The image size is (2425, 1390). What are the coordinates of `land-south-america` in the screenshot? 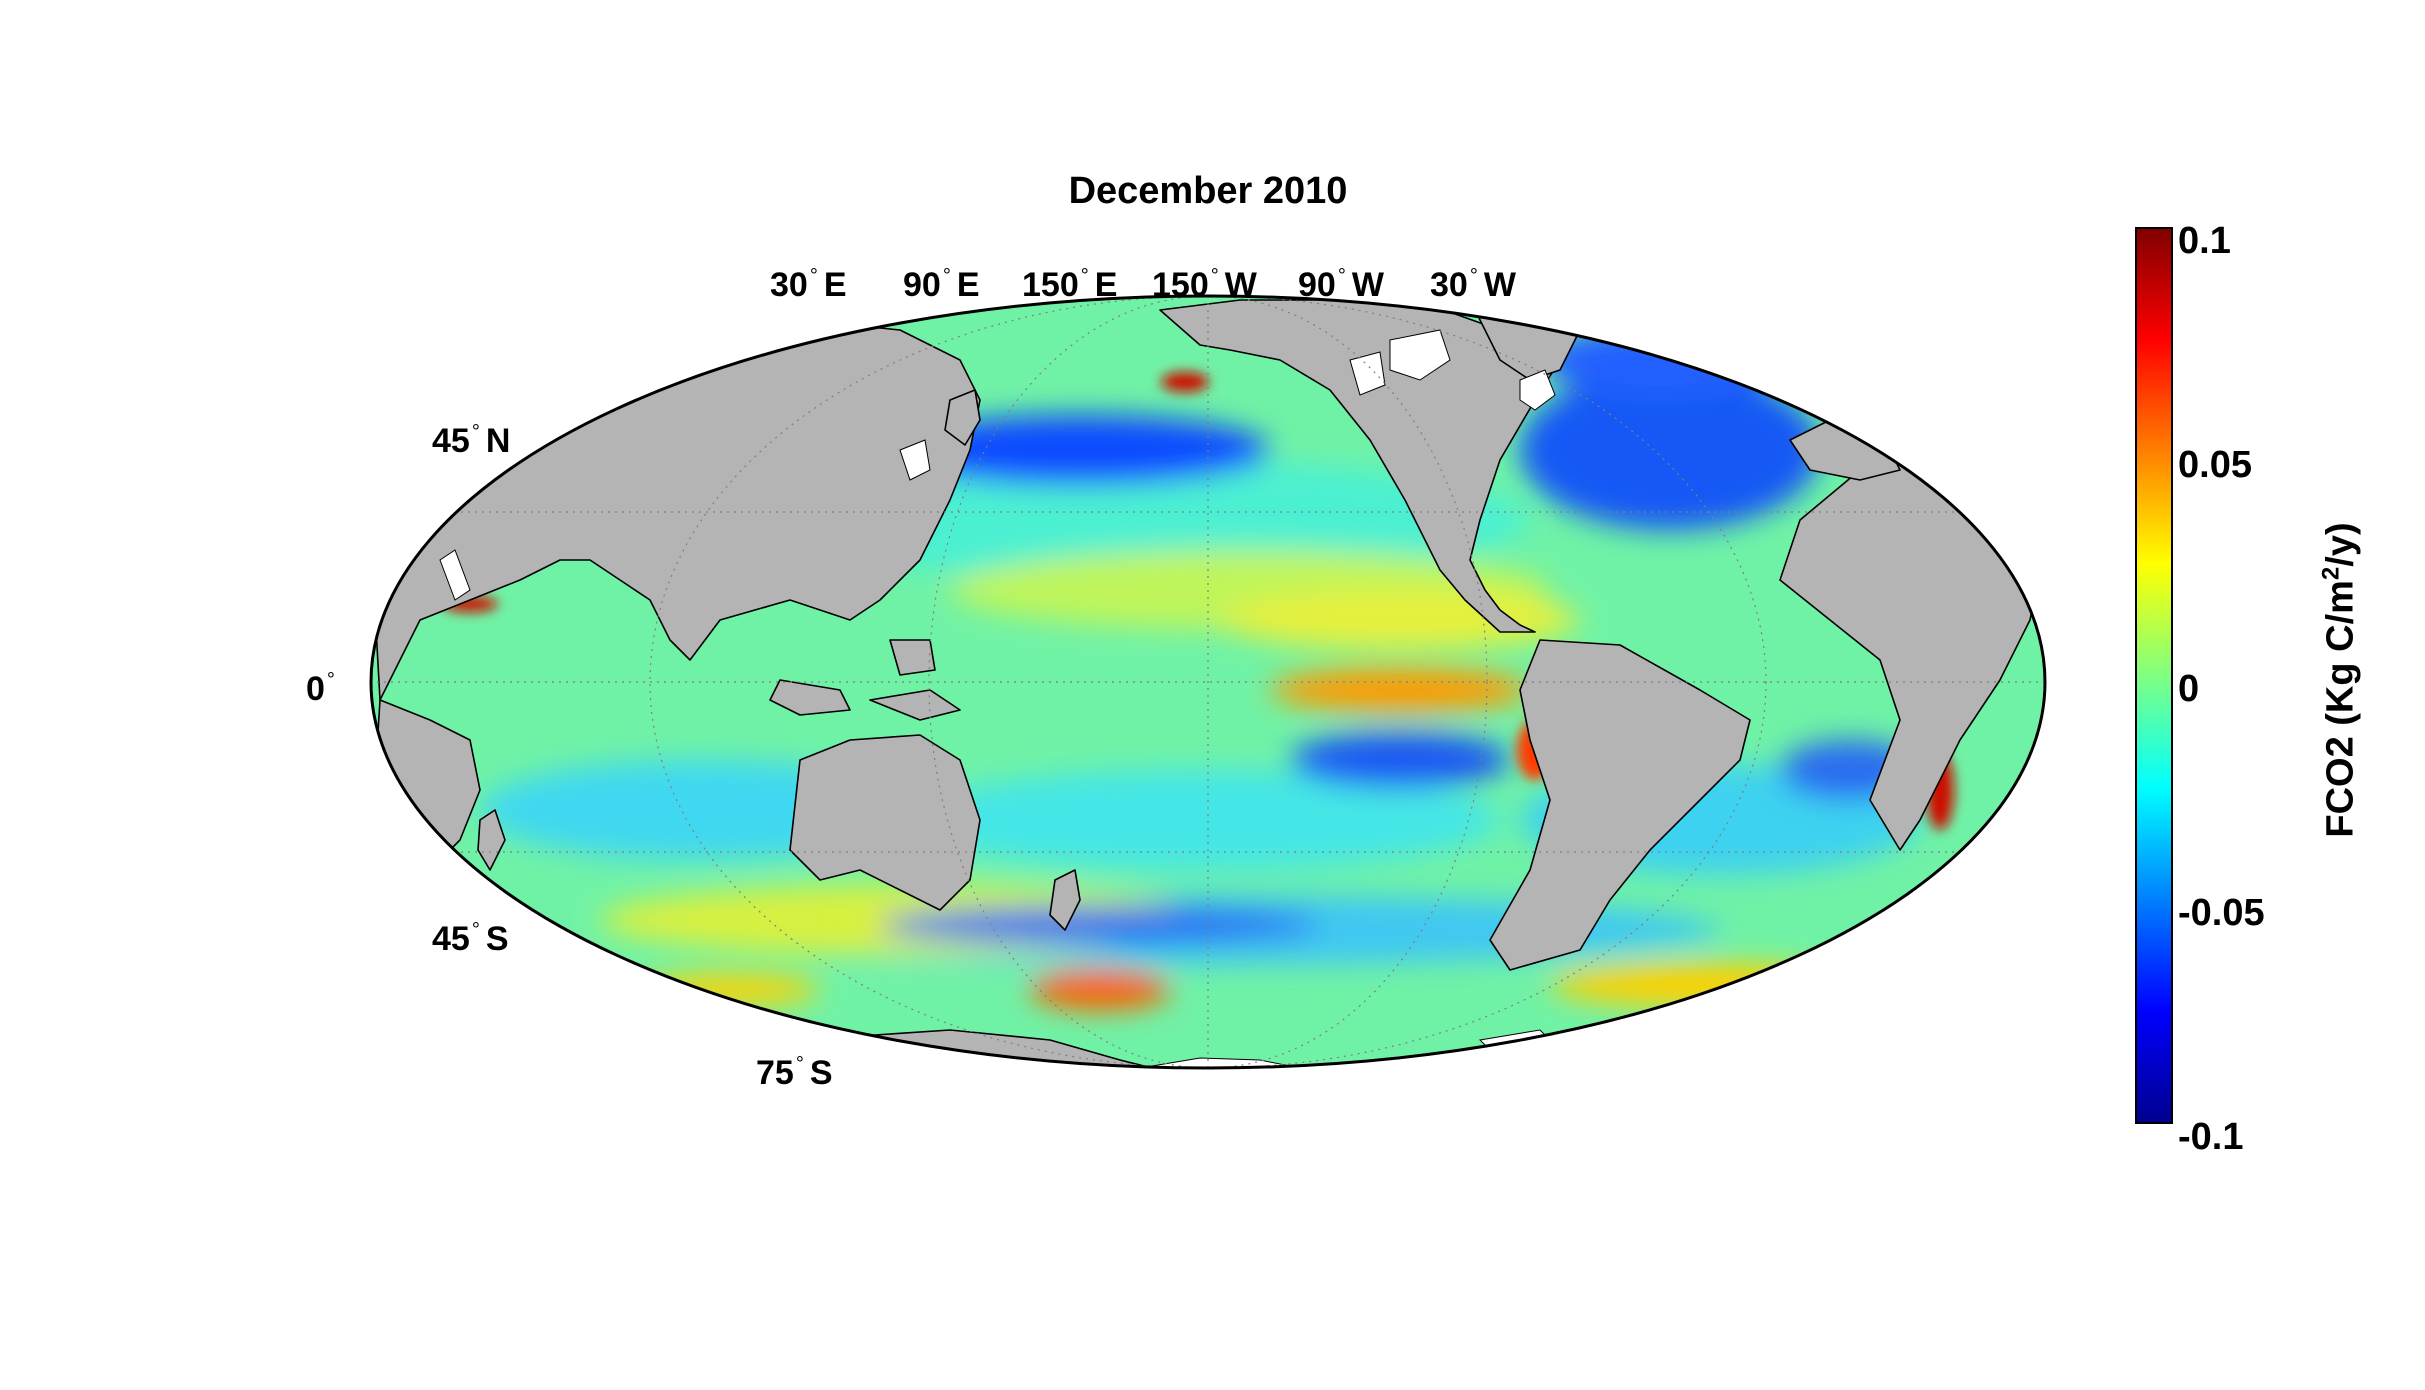 It's located at (1620, 805).